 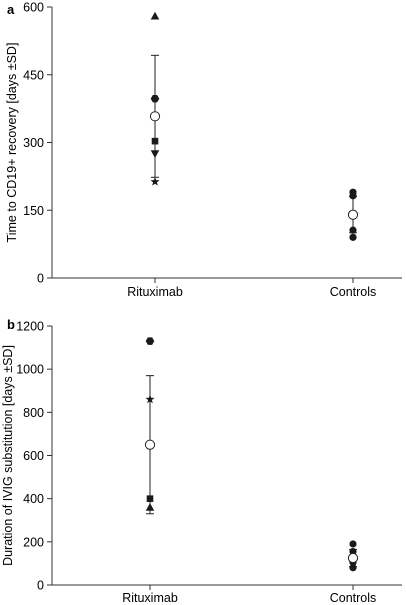 What do you see at coordinates (33, 143) in the screenshot?
I see `y-tick-label: 300` at bounding box center [33, 143].